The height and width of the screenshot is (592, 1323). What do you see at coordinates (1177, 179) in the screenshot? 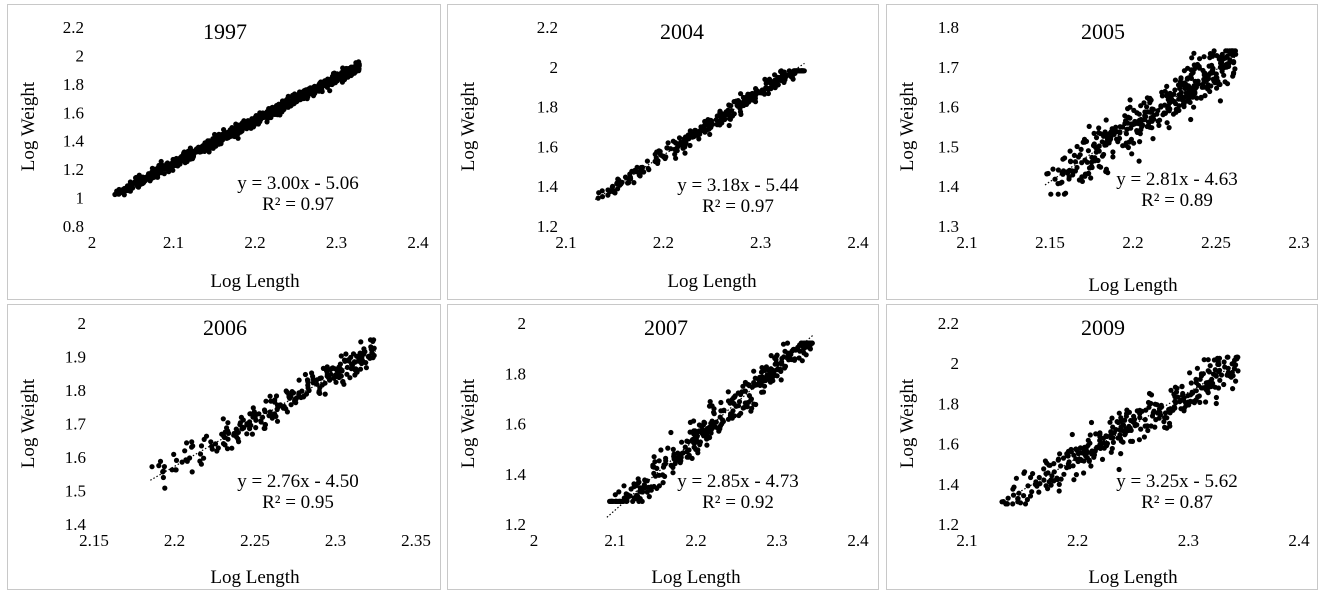
I see `trendline-equation: y = 2.81x - 4.63` at bounding box center [1177, 179].